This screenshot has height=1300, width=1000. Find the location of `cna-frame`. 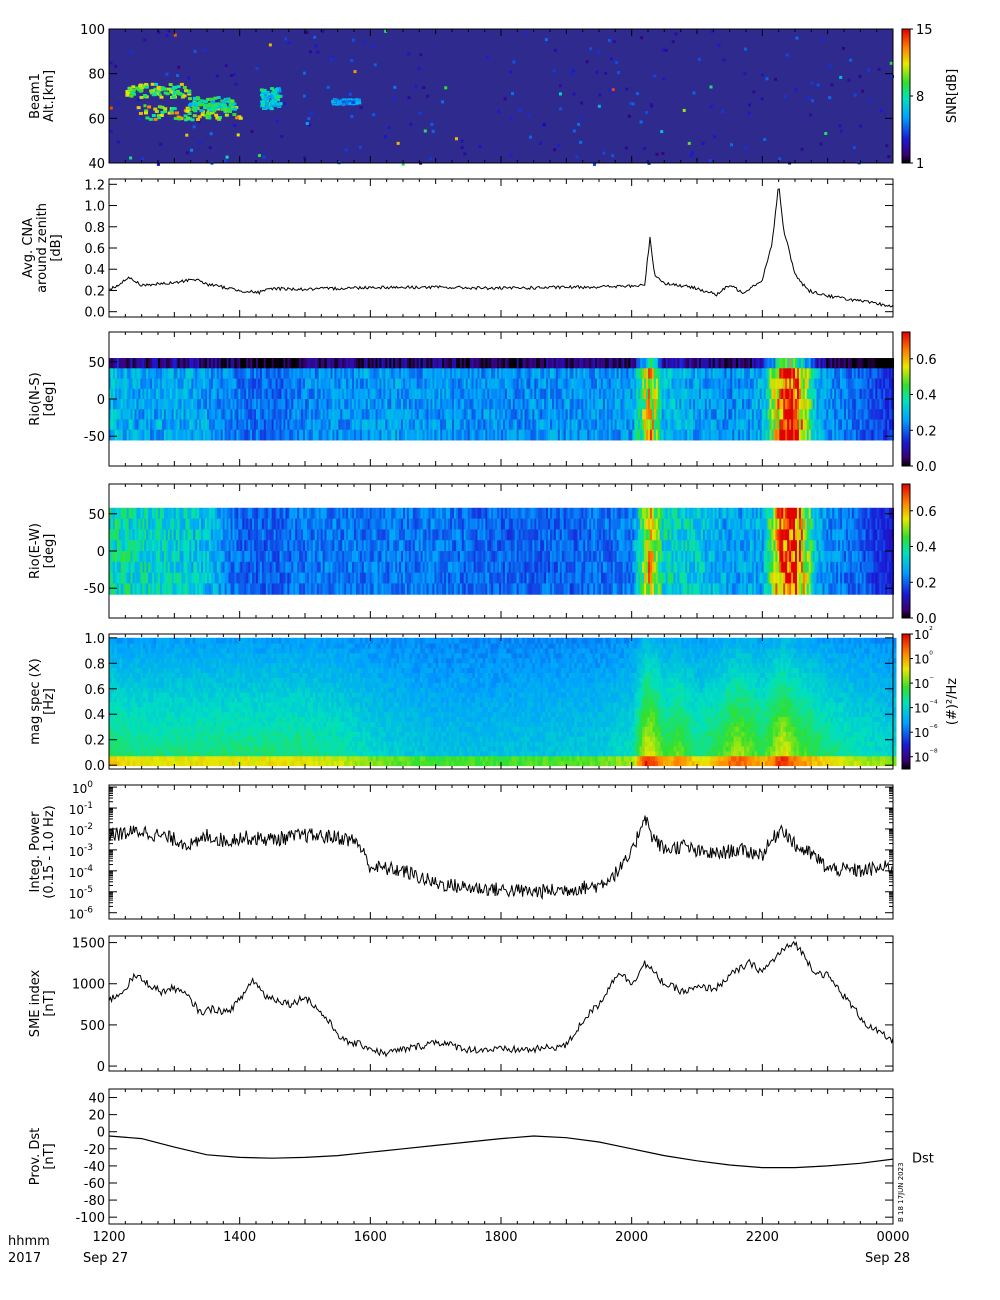

cna-frame is located at coordinates (501, 248).